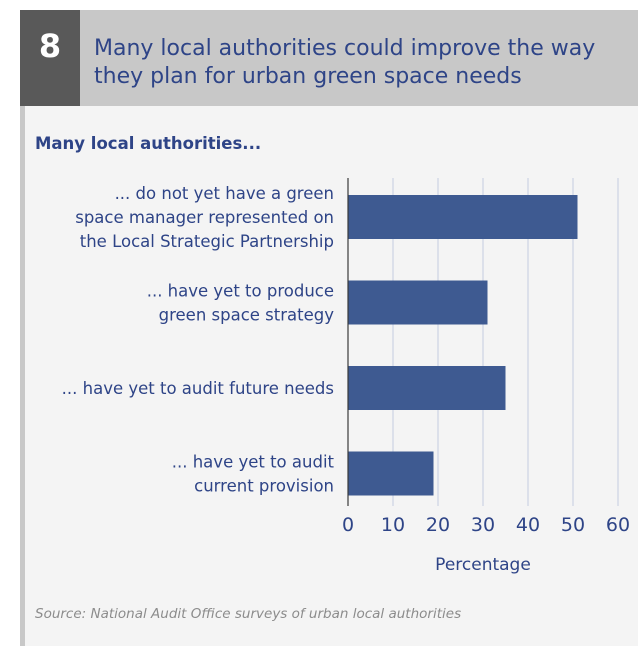 The height and width of the screenshot is (646, 638). Describe the element at coordinates (618, 525) in the screenshot. I see `x-tick-label-60: 60` at that location.